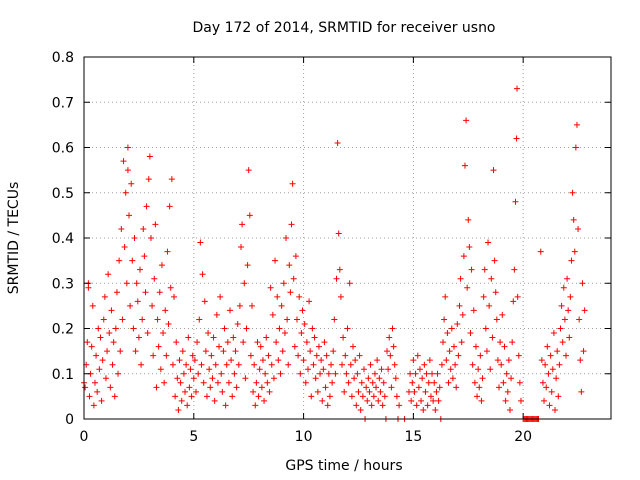  I want to click on y-axis-label: SRMTID / TECUs, so click(14, 238).